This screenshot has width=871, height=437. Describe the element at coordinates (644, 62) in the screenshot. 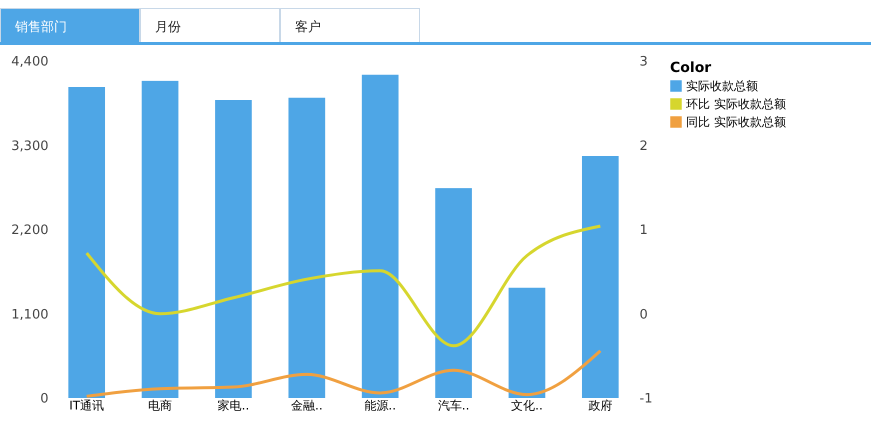

I see `y2-tick-label: 3` at that location.